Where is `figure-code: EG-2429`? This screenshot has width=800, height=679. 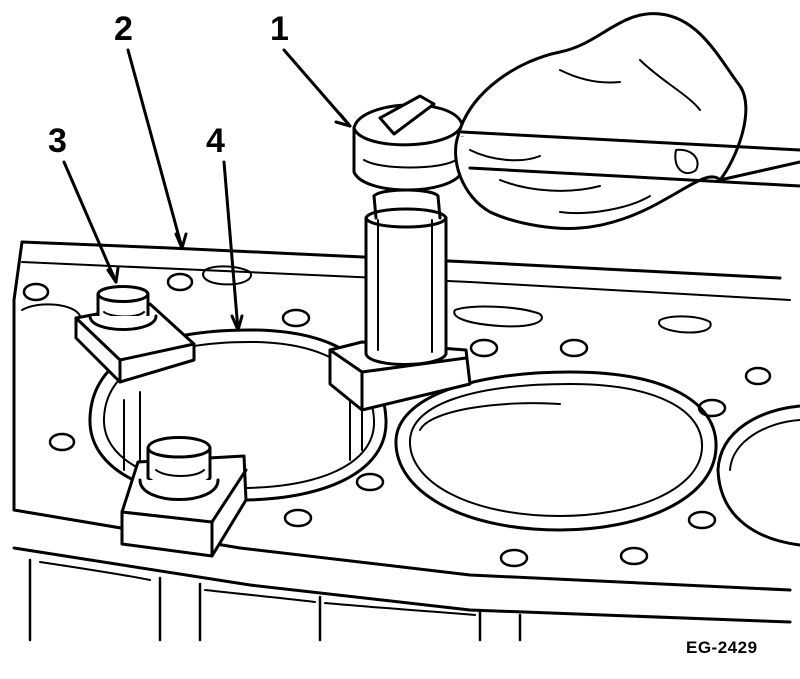
figure-code: EG-2429 is located at coordinates (722, 647).